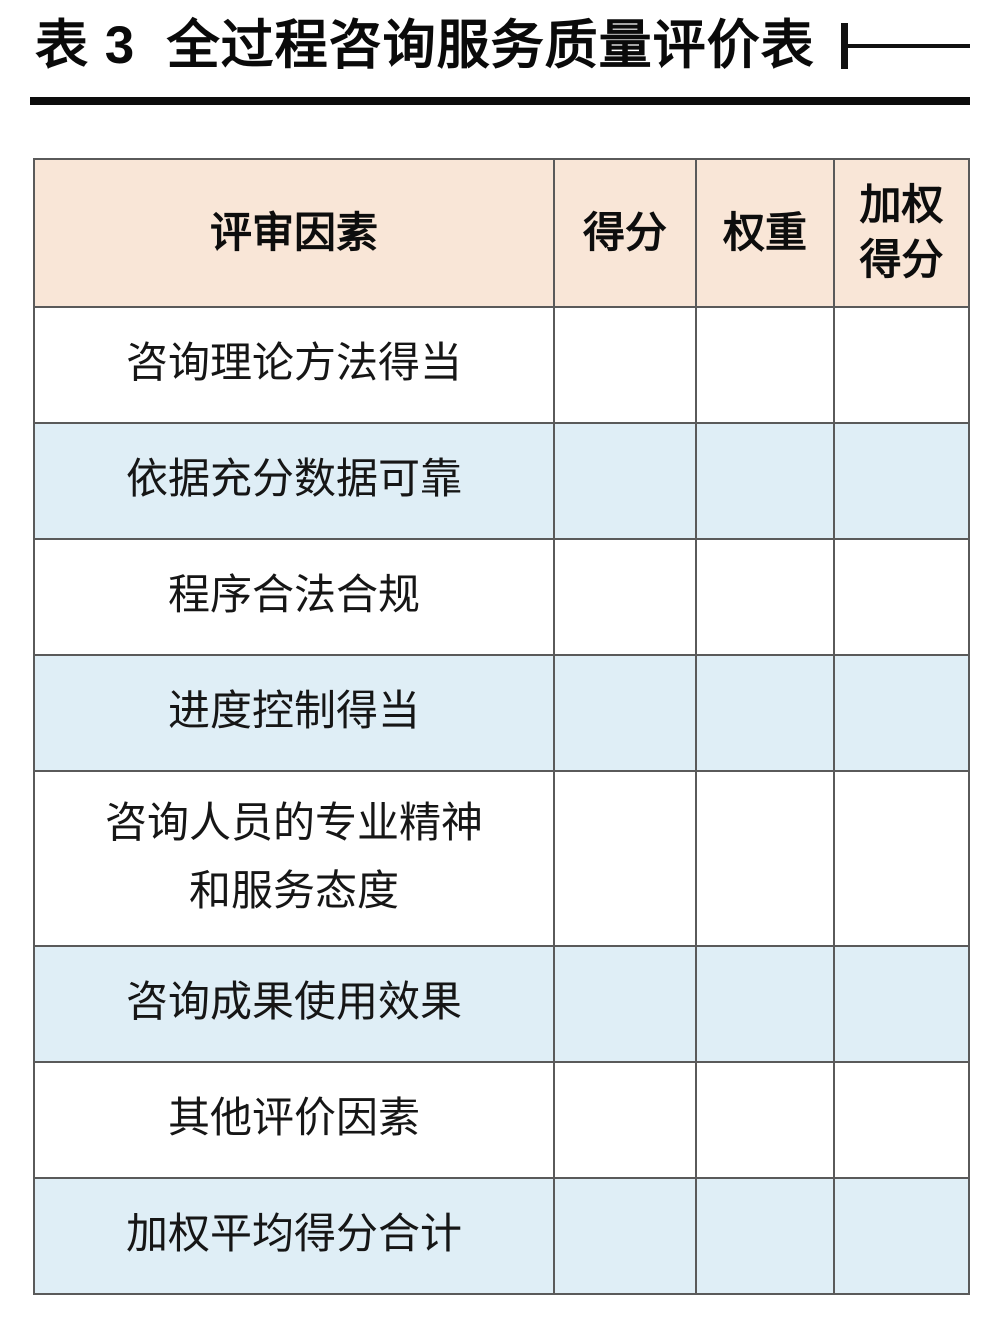 The image size is (1000, 1326). What do you see at coordinates (294, 365) in the screenshot?
I see `factor-cell: 咨询理论方法得当` at bounding box center [294, 365].